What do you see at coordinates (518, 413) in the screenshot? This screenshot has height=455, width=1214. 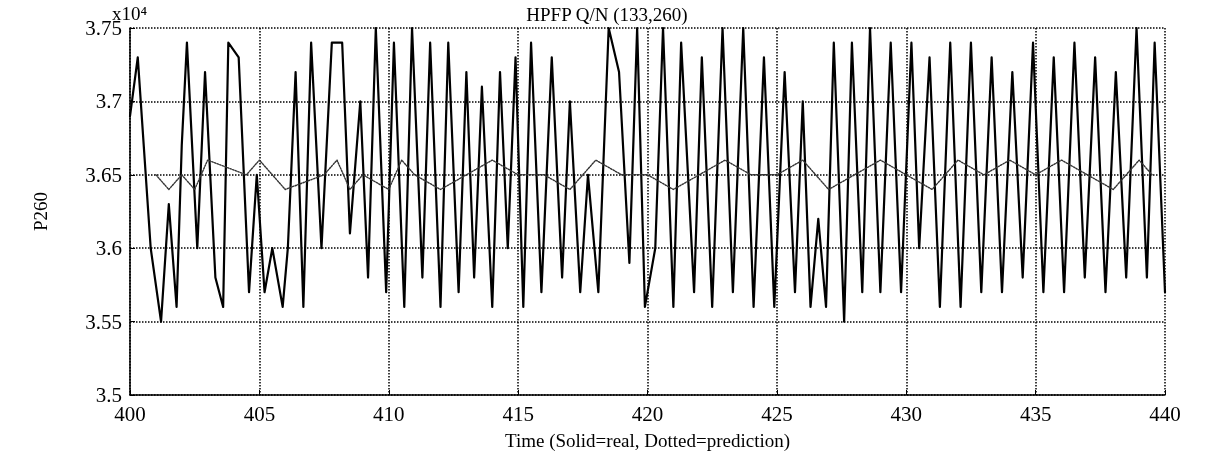 I see `x-tick-label: 415` at bounding box center [518, 413].